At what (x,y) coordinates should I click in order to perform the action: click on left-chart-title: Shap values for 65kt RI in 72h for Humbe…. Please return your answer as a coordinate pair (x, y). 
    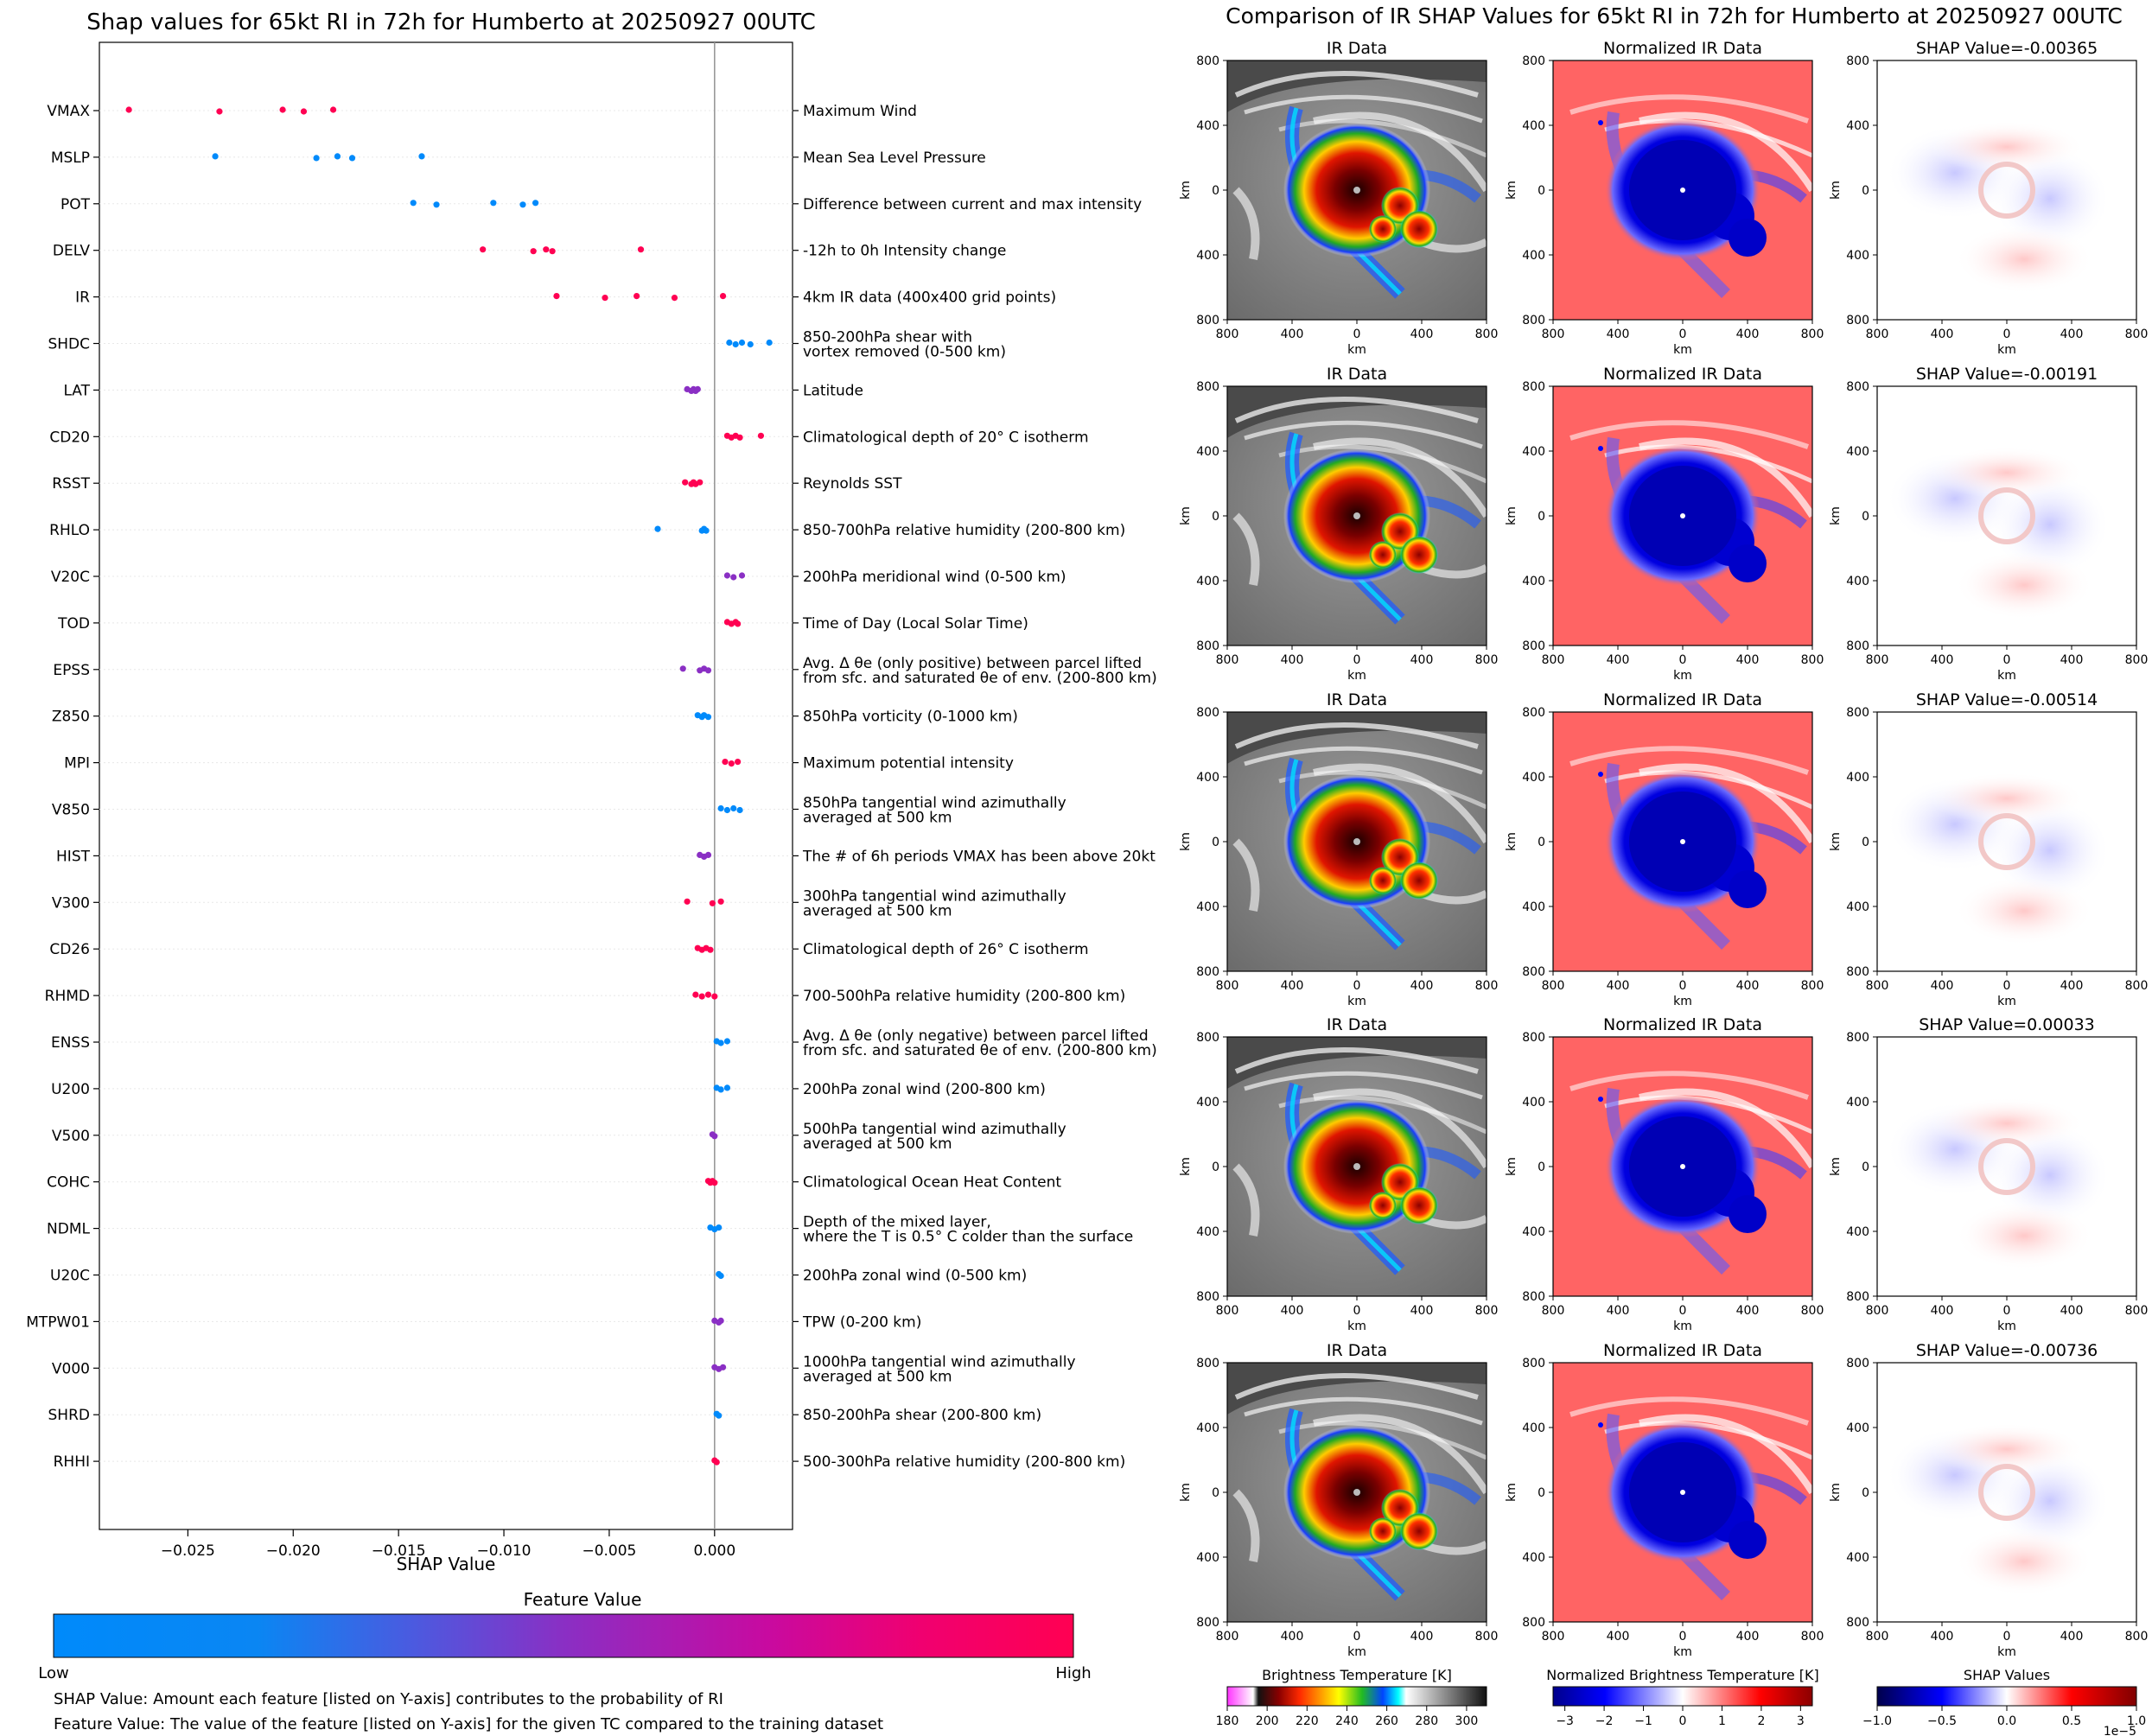
    Looking at the image, I should click on (450, 22).